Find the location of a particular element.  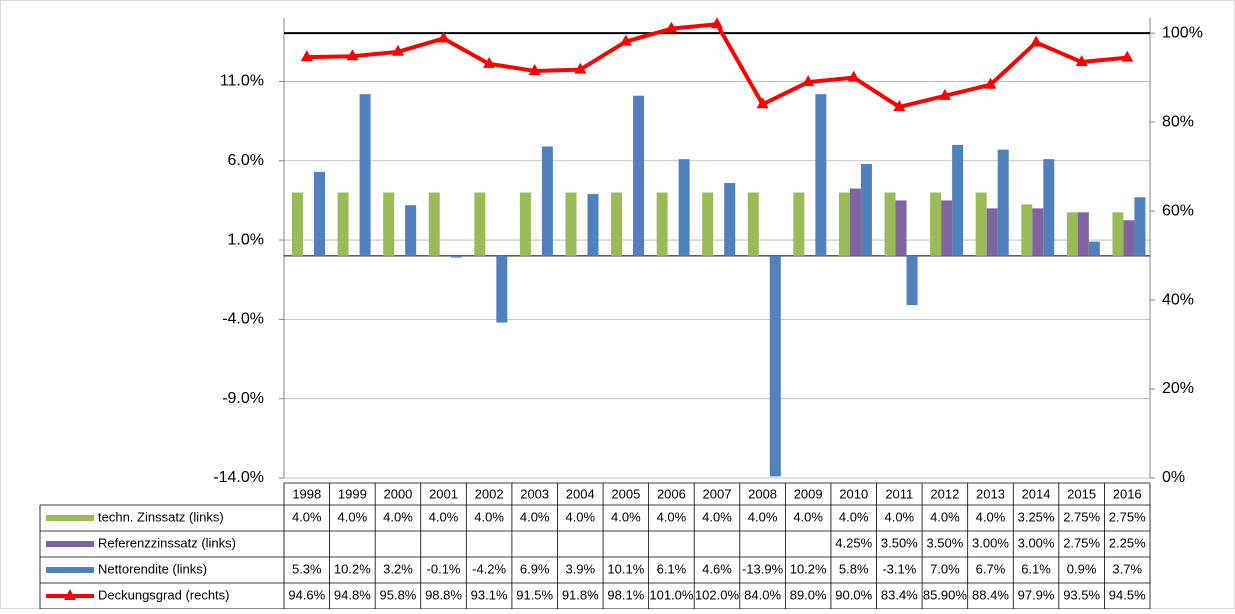

table-value: 90.0% is located at coordinates (853, 594).